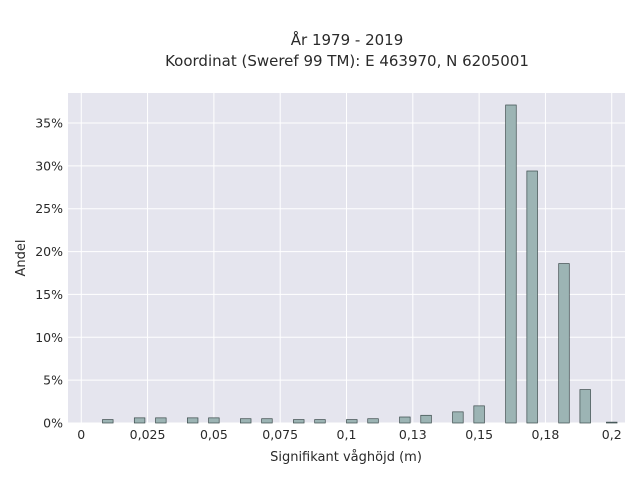 This screenshot has width=640, height=480. I want to click on x-tick-label: 0,1, so click(347, 434).